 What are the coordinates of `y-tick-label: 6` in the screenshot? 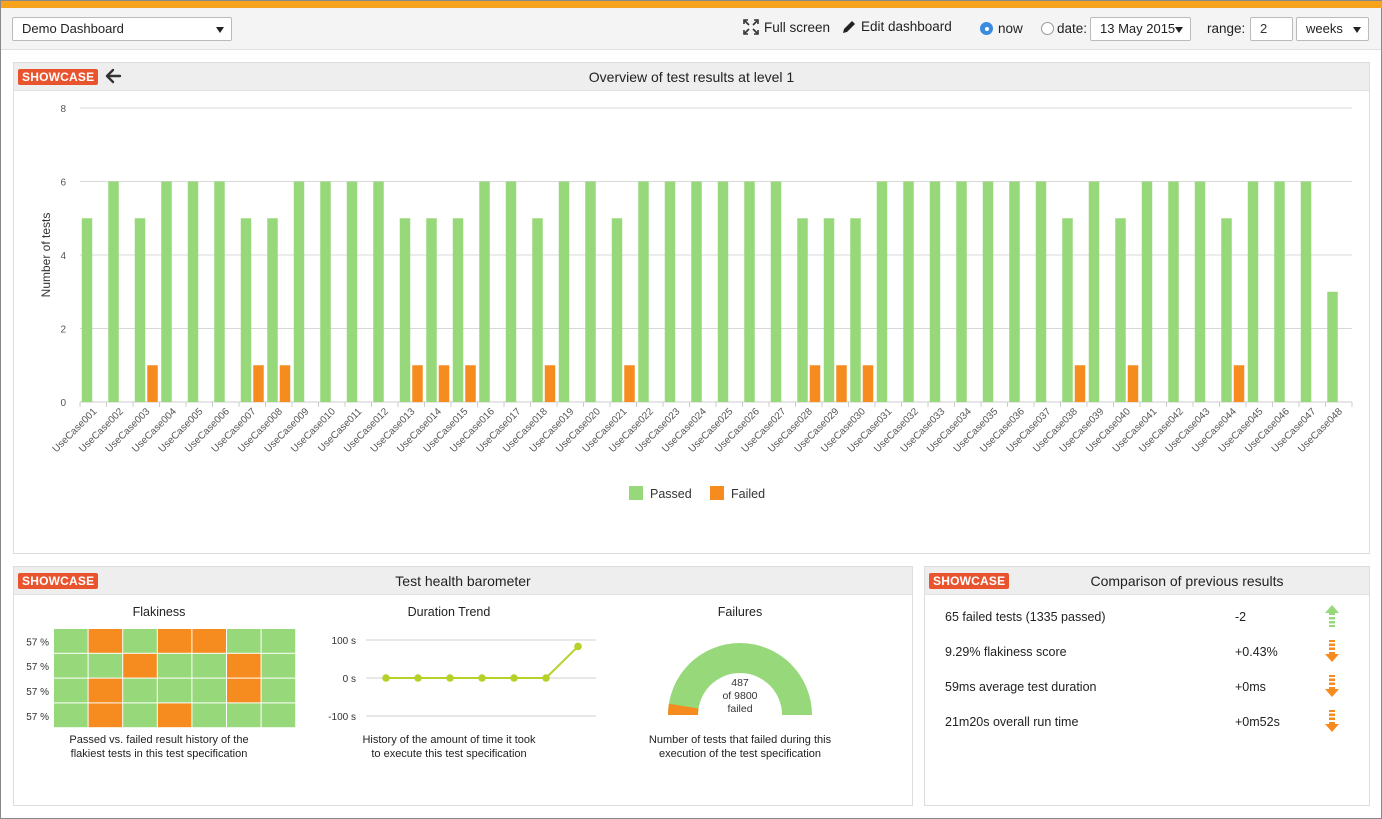 It's located at (63, 183).